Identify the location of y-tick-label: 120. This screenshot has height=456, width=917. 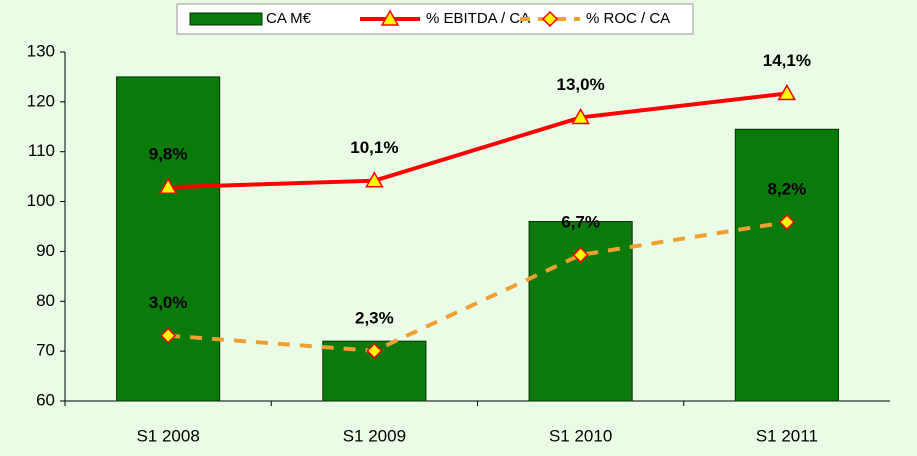
(41, 100).